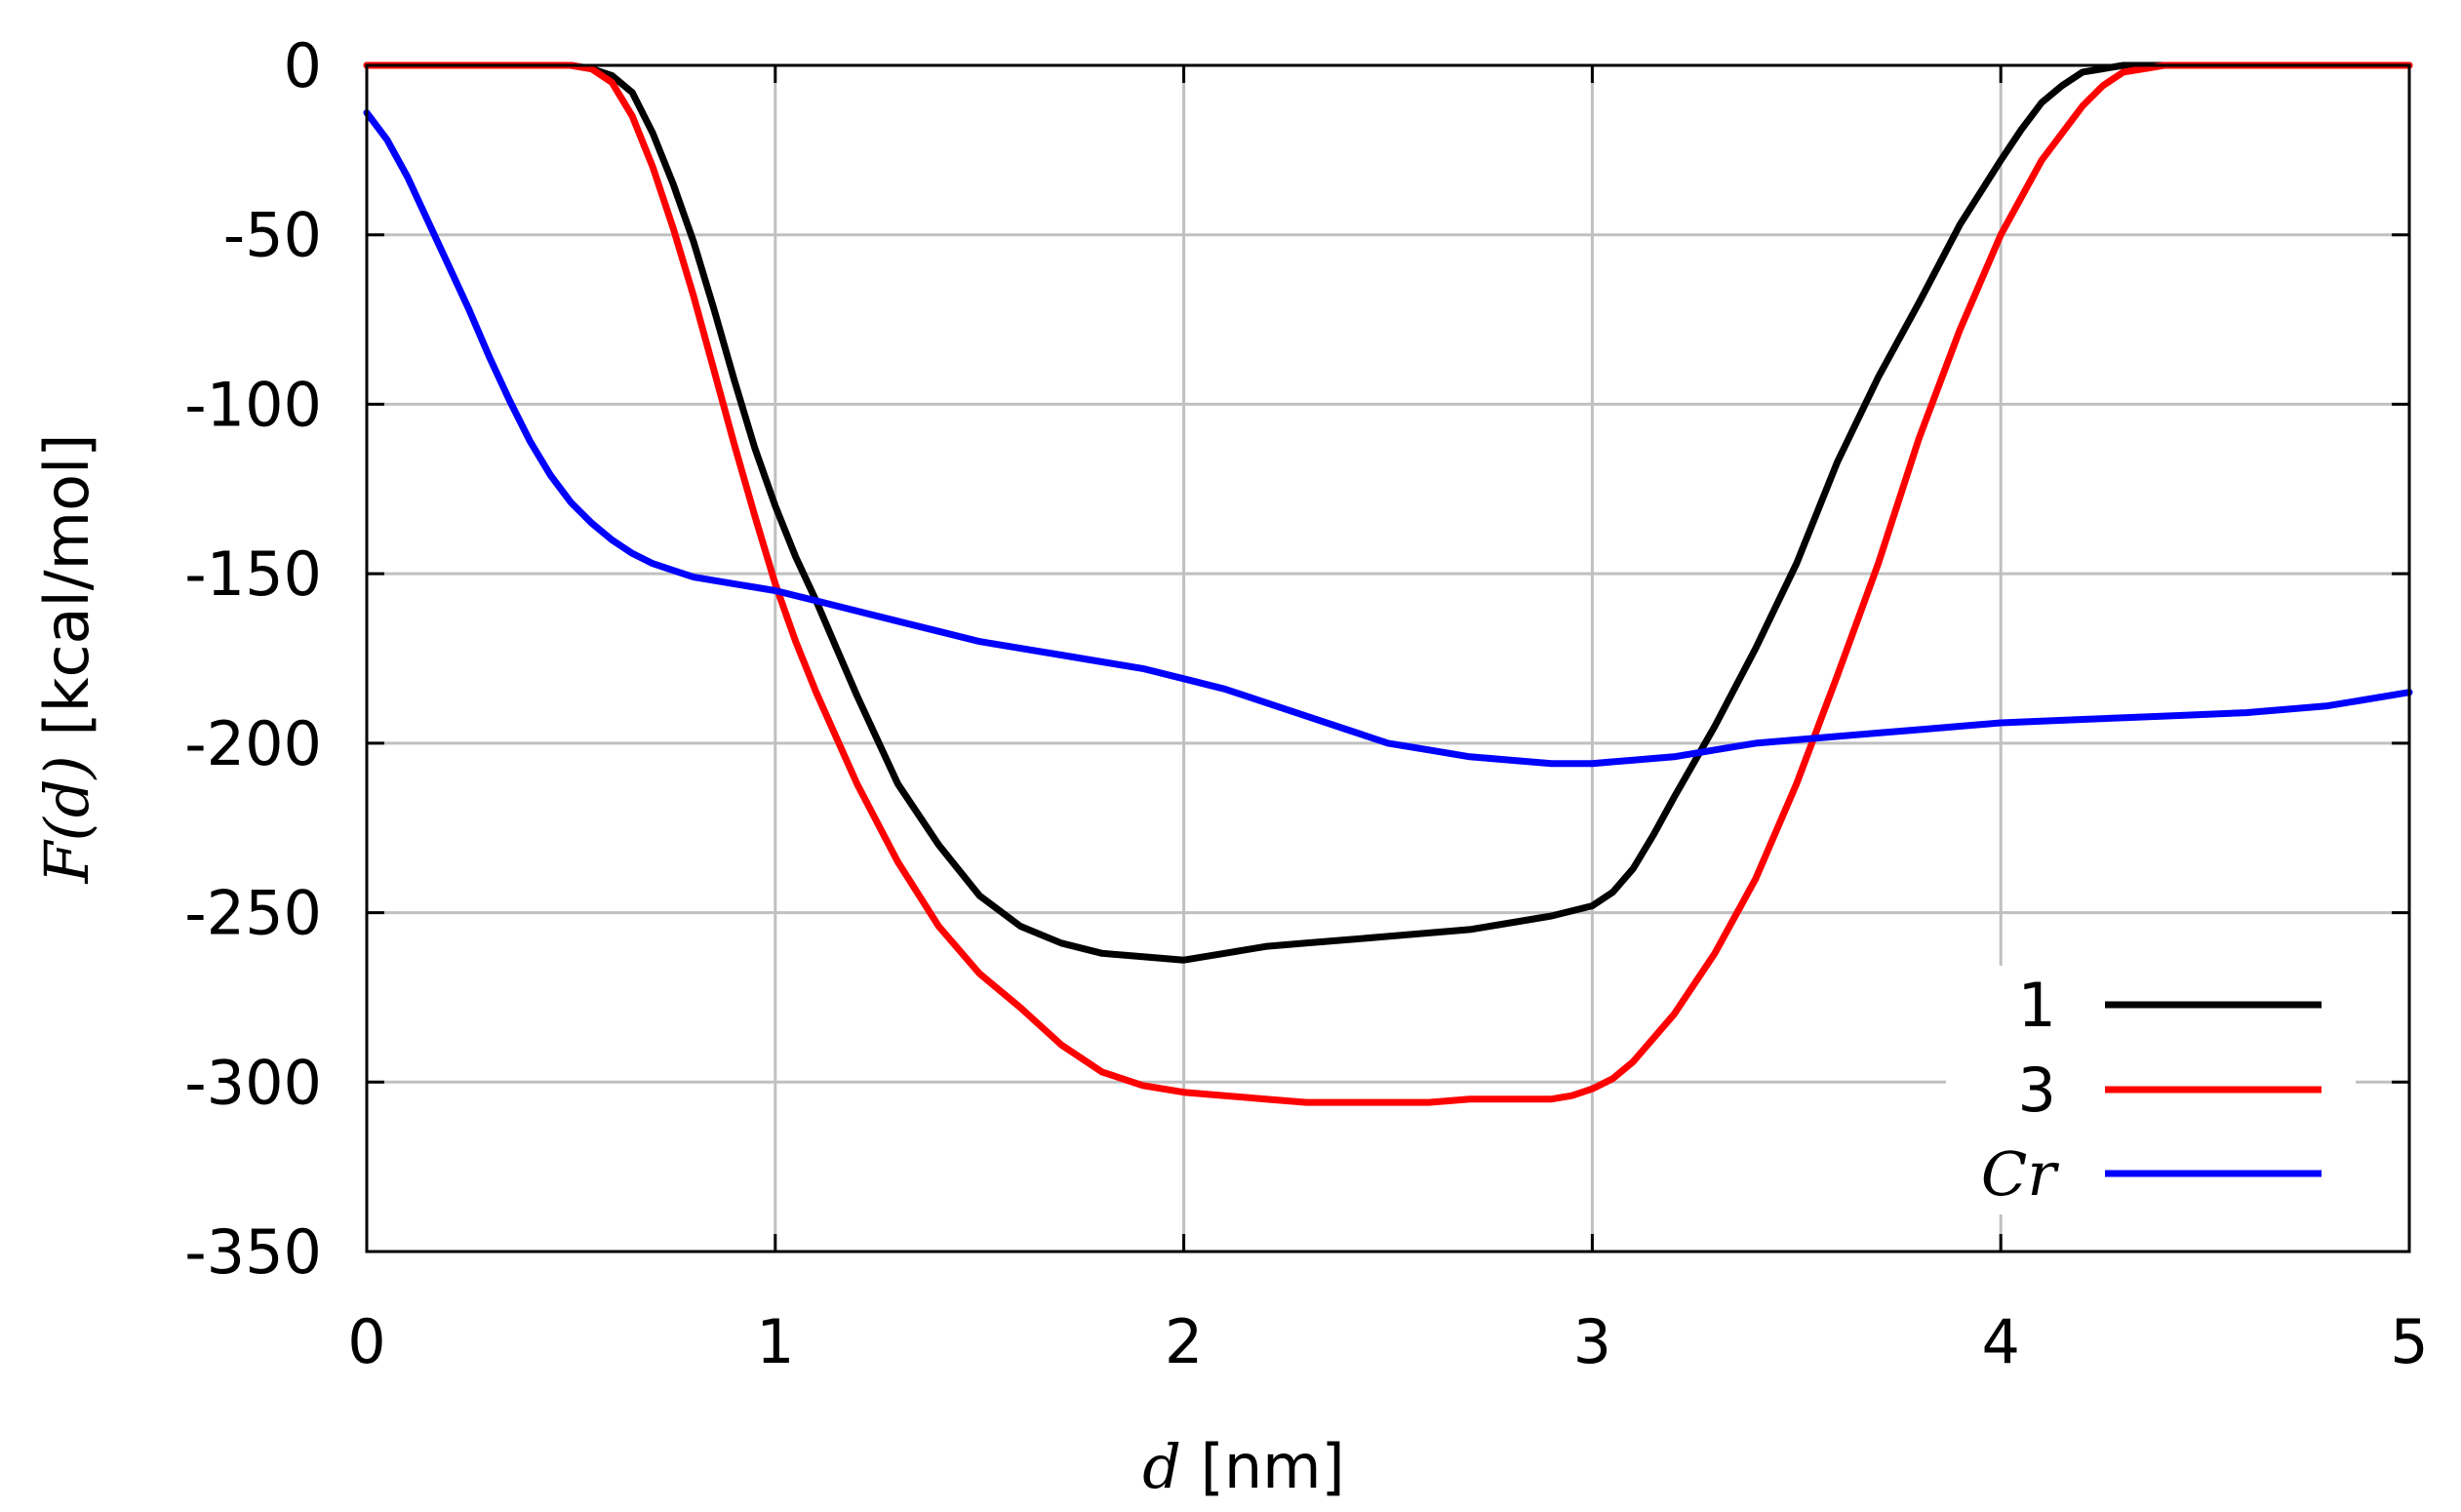 Image resolution: width=2461 pixels, height=1512 pixels. I want to click on x-tick-label: 0, so click(366, 1341).